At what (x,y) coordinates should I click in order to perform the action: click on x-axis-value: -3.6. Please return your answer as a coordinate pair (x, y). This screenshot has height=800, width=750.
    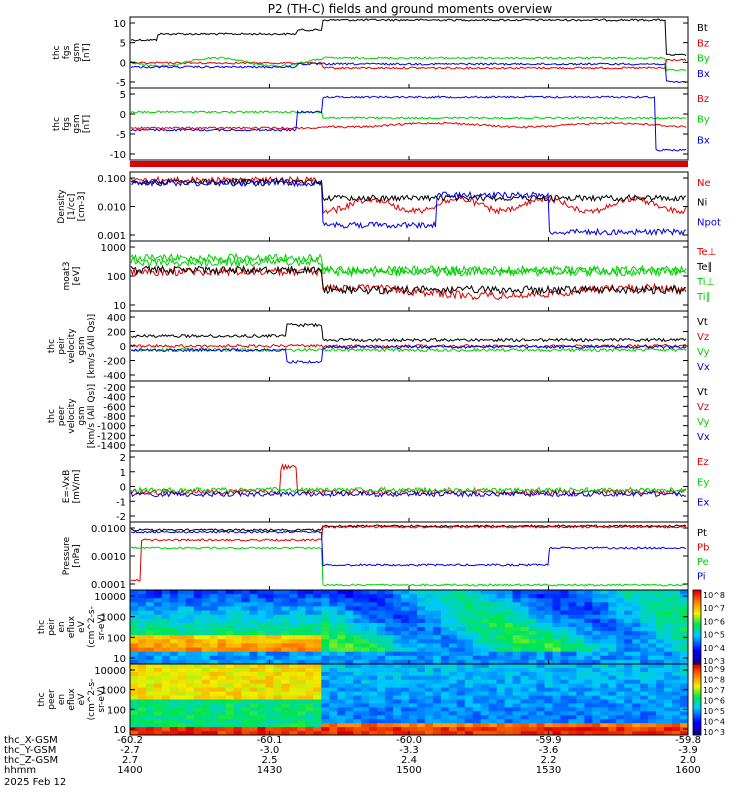
    Looking at the image, I should click on (549, 750).